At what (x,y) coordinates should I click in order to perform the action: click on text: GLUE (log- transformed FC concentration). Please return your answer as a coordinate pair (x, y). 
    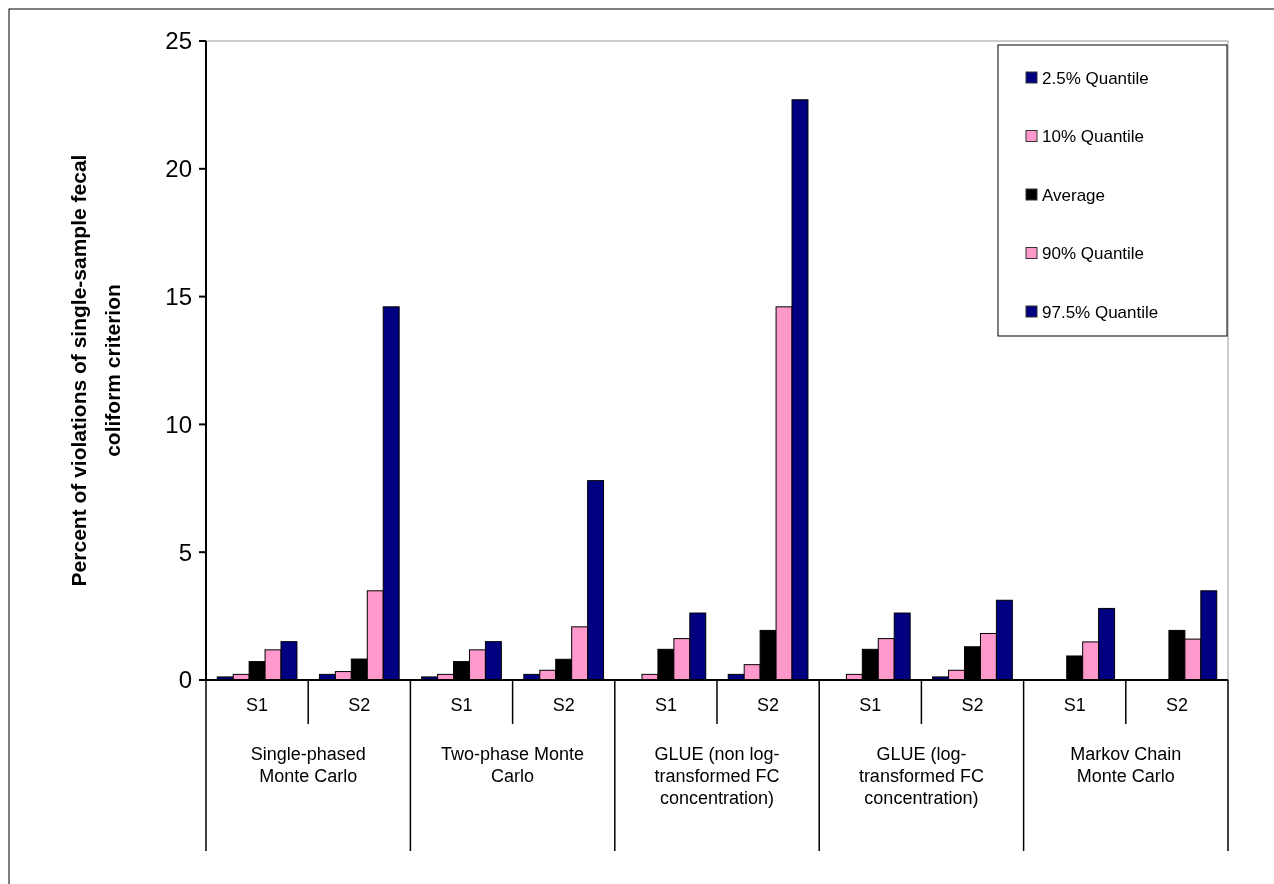
    Looking at the image, I should click on (921, 776).